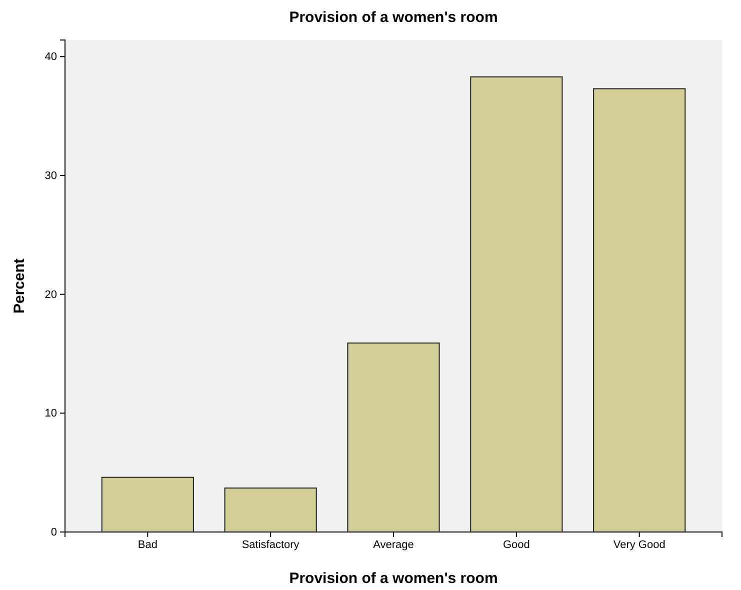 This screenshot has height=590, width=741. I want to click on y-tick-label: 40, so click(50, 57).